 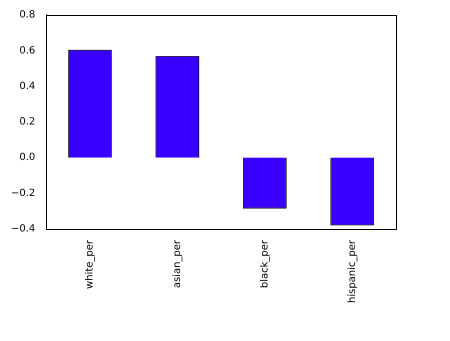 What do you see at coordinates (352, 271) in the screenshot?
I see `x-tick-label: hispanic_per` at bounding box center [352, 271].